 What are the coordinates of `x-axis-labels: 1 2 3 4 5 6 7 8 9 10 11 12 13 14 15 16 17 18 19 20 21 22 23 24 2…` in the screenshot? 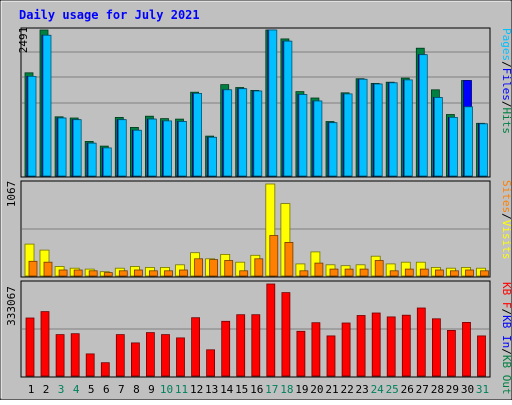 It's located at (258, 389).